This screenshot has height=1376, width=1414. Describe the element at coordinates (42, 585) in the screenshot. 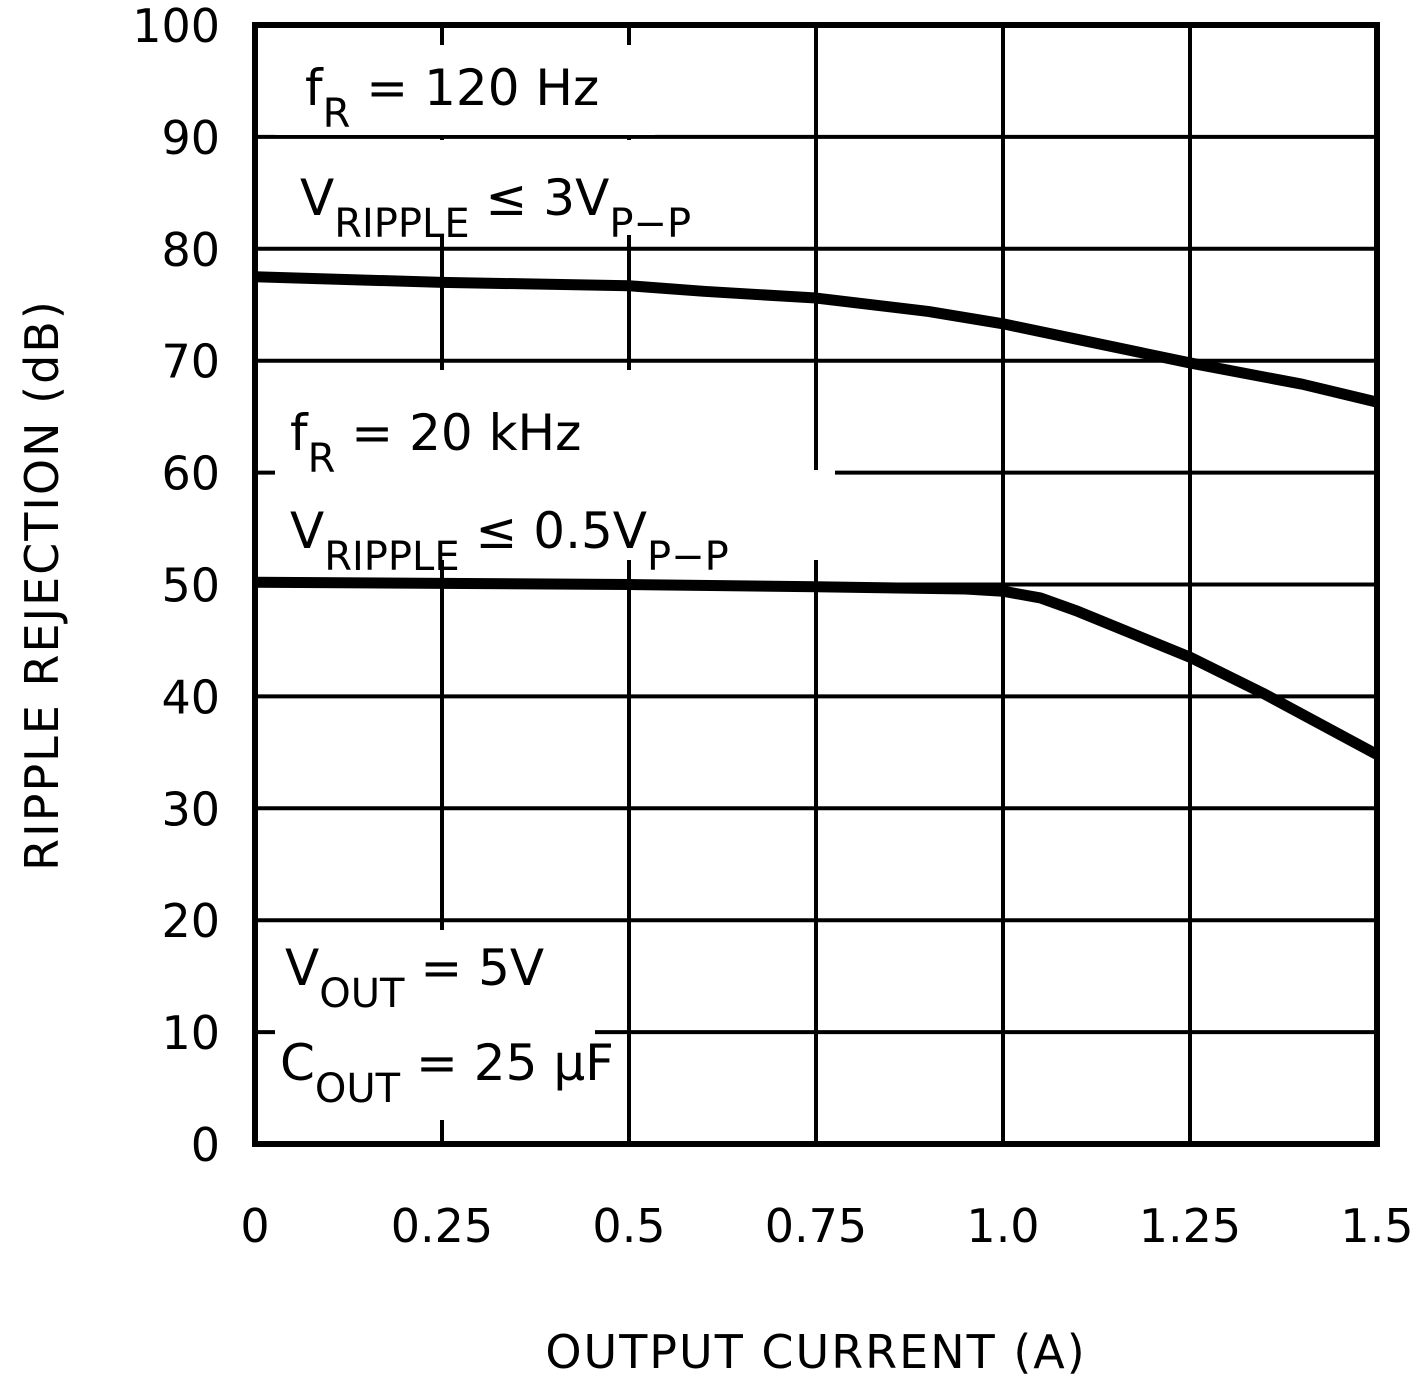

I see `y-axis-label: RIPPLE REJECTION (dB)` at that location.